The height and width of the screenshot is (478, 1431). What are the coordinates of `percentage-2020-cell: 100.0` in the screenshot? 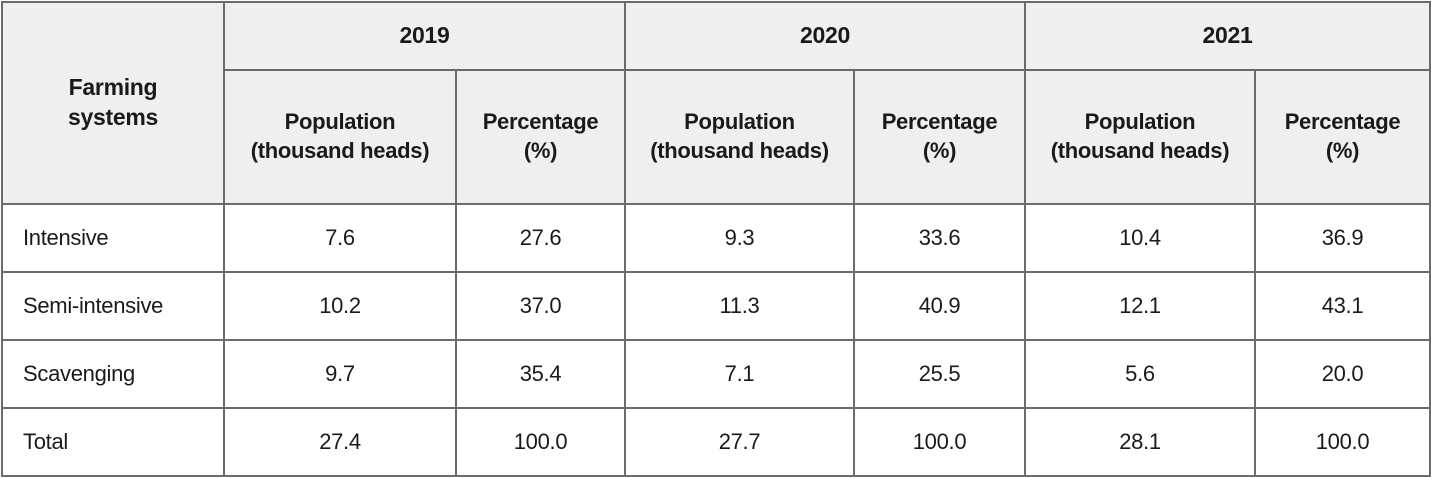 It's located at (939, 442).